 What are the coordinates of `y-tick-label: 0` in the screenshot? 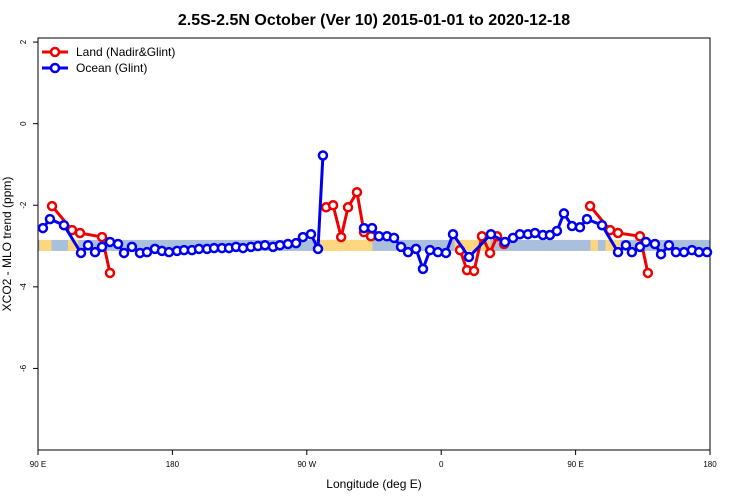 It's located at (23, 123).